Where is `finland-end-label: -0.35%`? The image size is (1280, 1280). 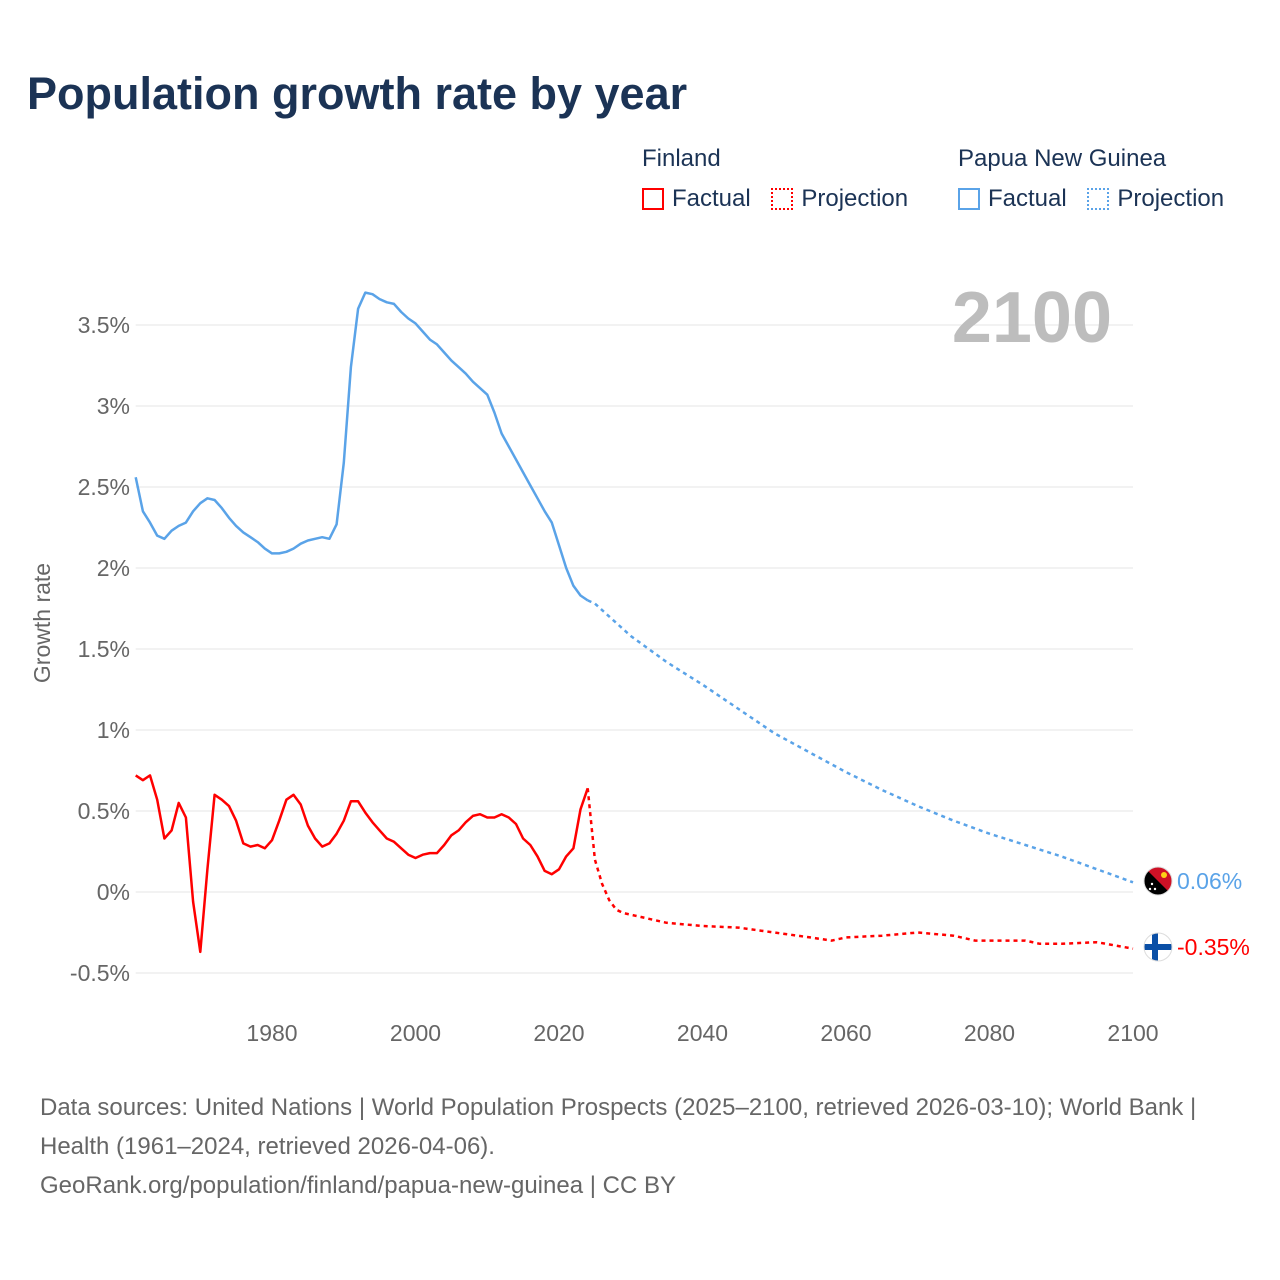 finland-end-label: -0.35% is located at coordinates (1213, 947).